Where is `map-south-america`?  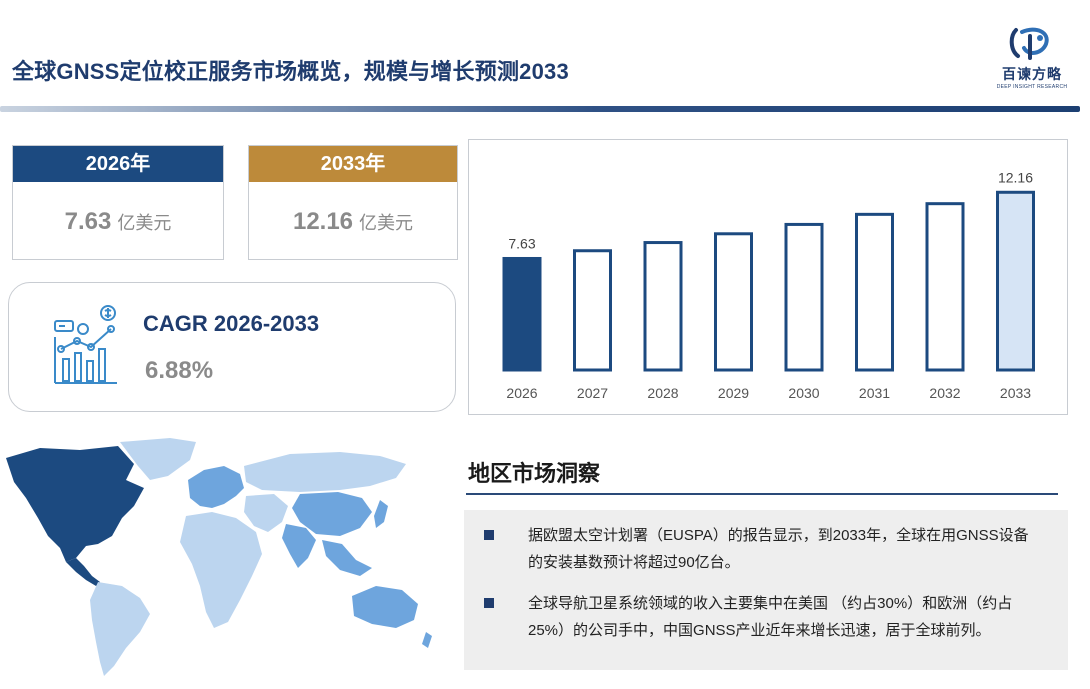 map-south-america is located at coordinates (120, 629).